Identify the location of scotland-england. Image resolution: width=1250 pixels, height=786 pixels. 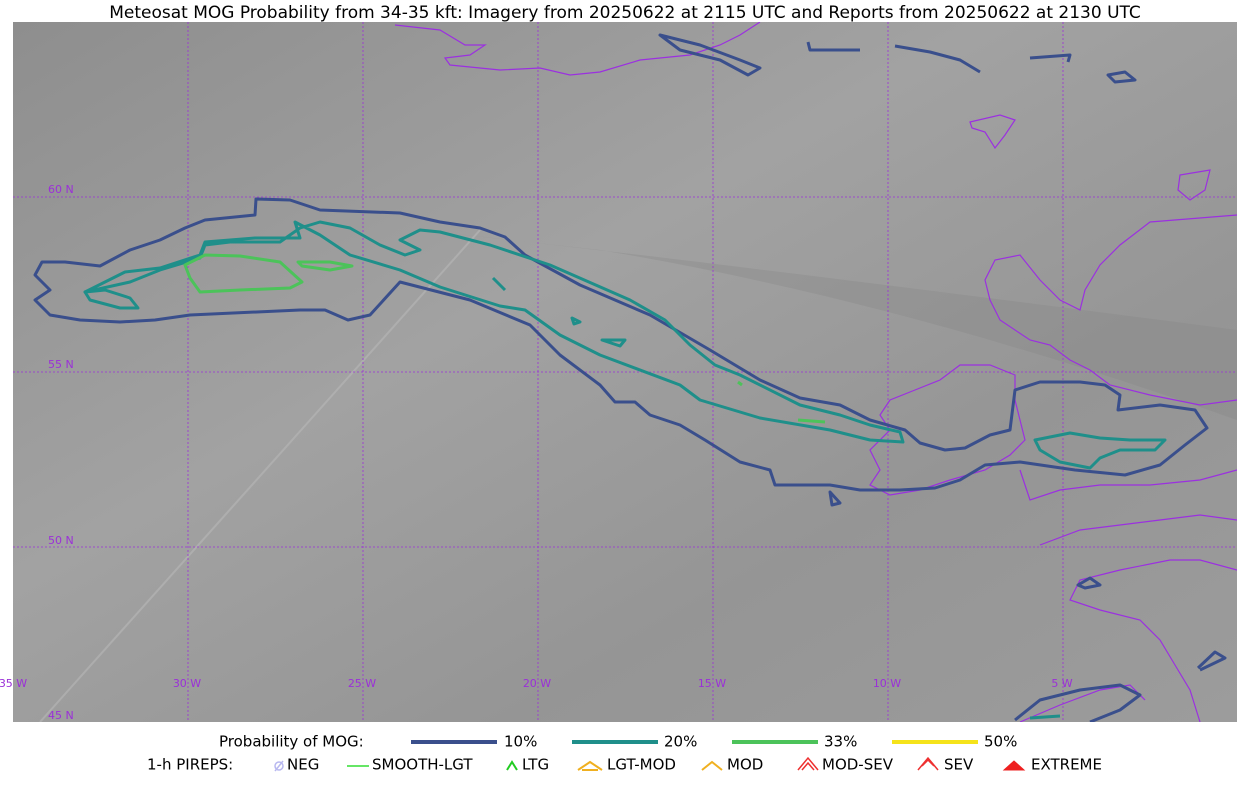
(1110, 310).